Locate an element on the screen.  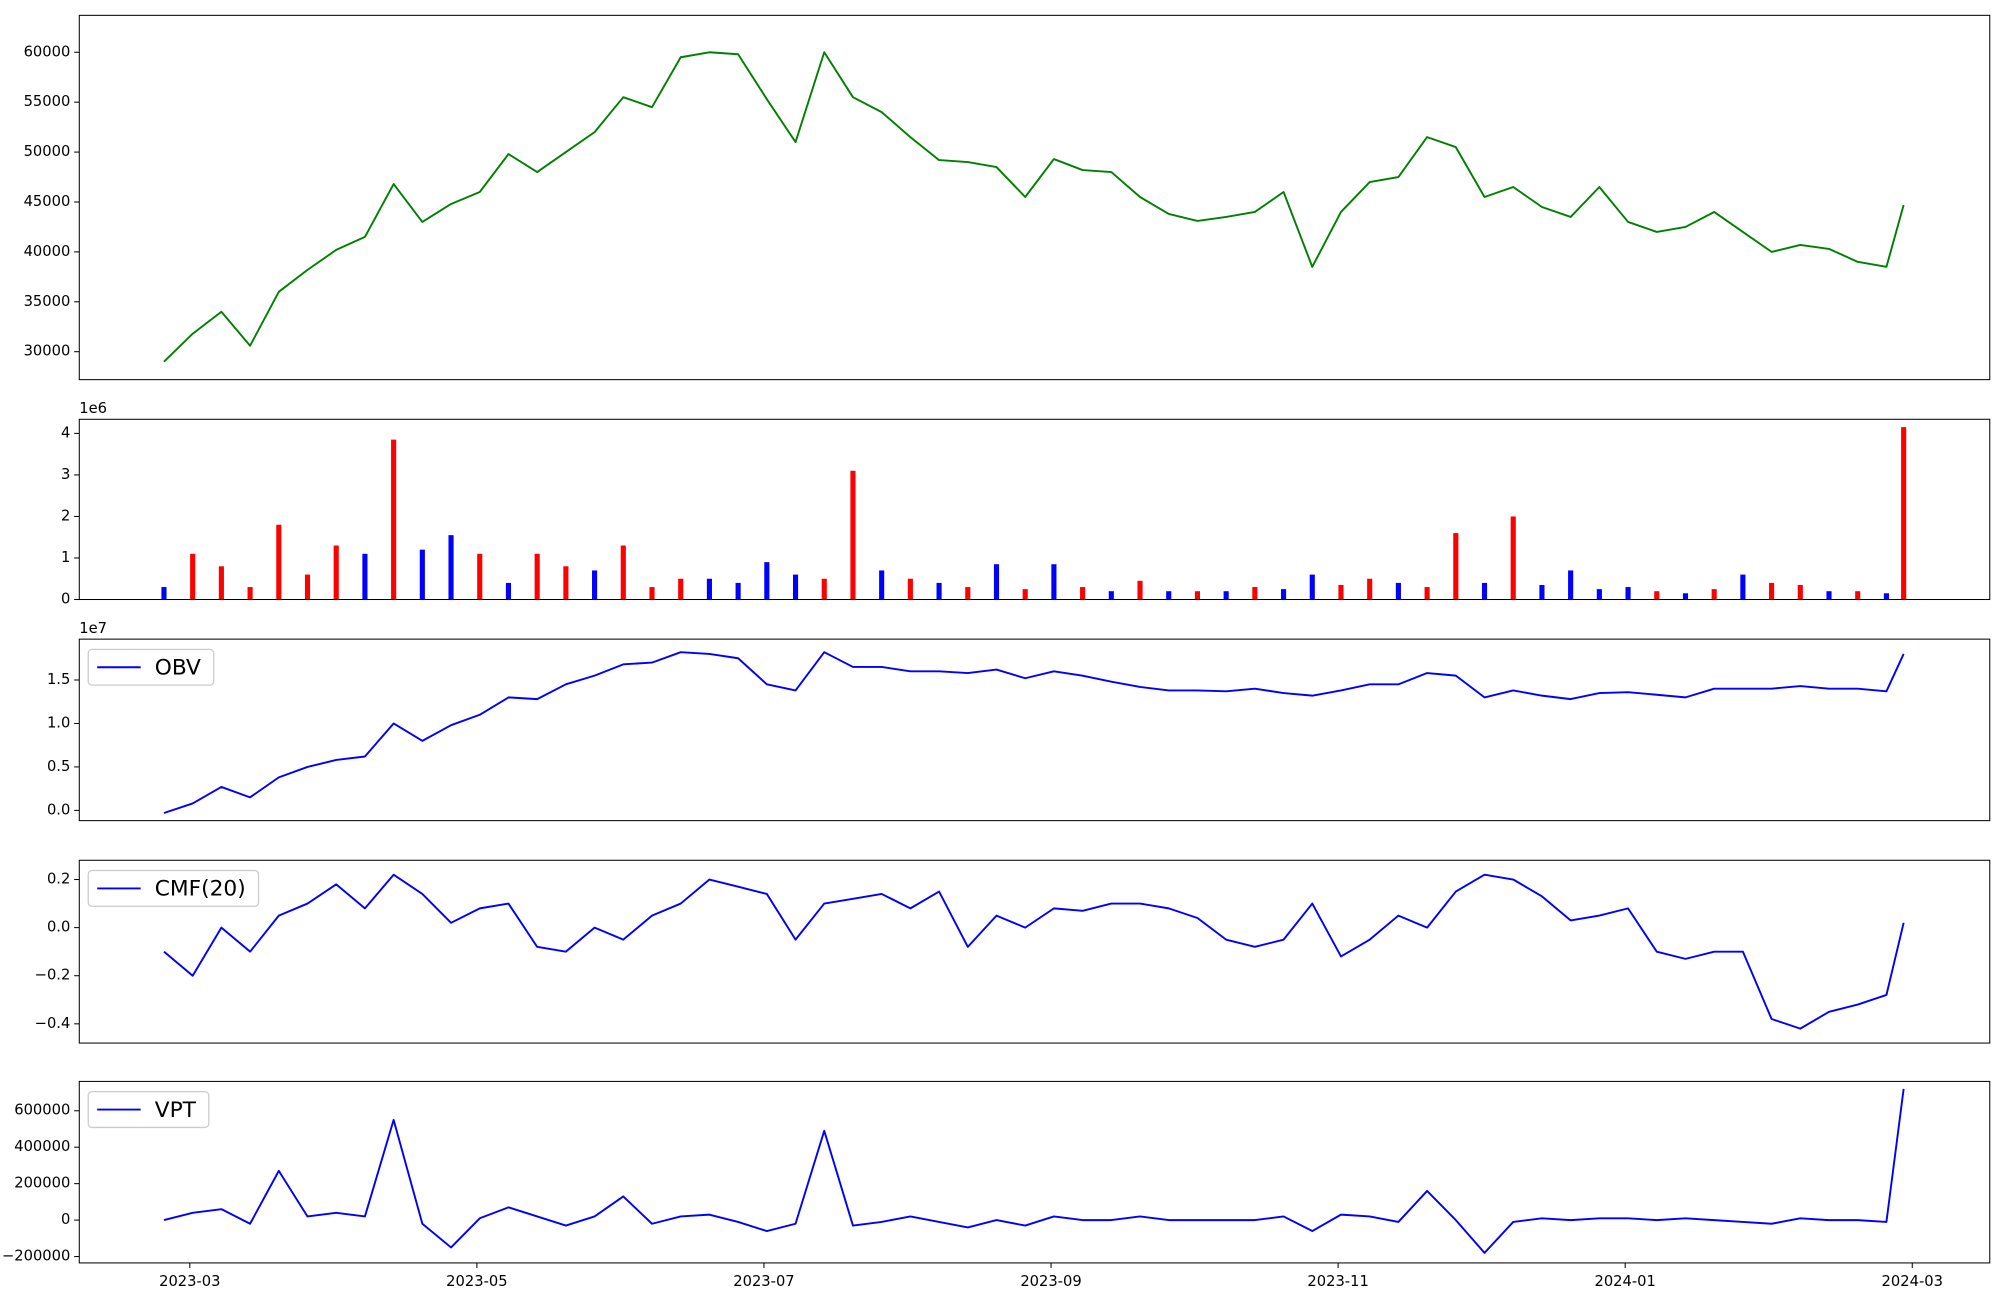
y-tick-label: 2 is located at coordinates (65, 515).